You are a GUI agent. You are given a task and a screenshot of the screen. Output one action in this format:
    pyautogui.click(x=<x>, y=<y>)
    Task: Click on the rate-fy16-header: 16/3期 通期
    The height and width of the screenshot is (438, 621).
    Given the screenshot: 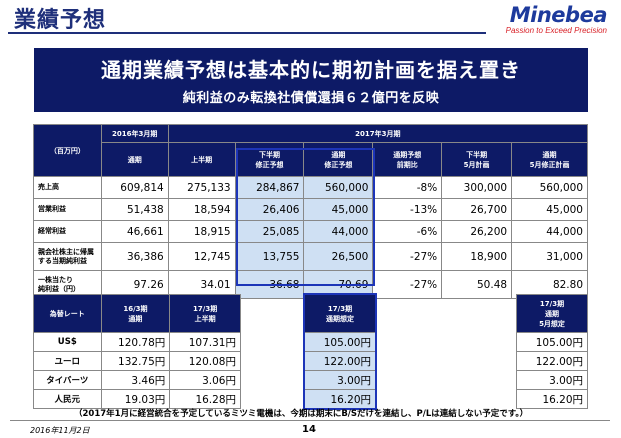 What is the action you would take?
    pyautogui.click(x=135, y=313)
    